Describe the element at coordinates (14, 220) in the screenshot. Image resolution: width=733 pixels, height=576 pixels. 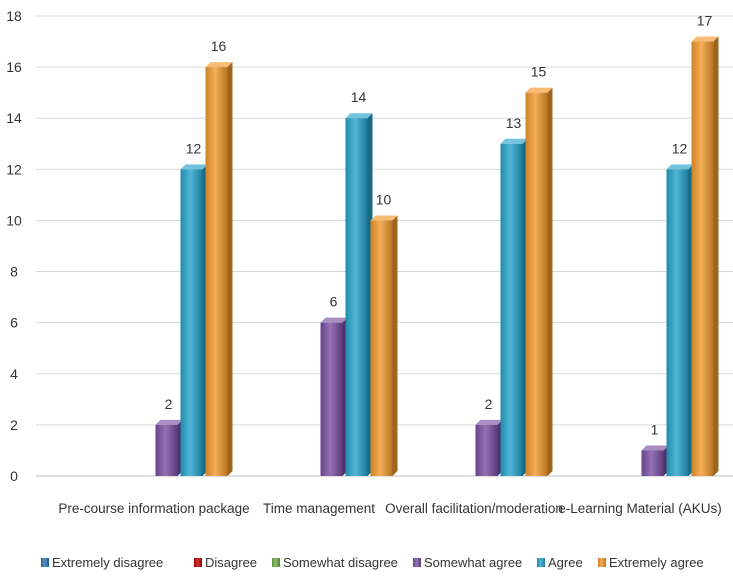
I see `y-tick-label: 10` at that location.